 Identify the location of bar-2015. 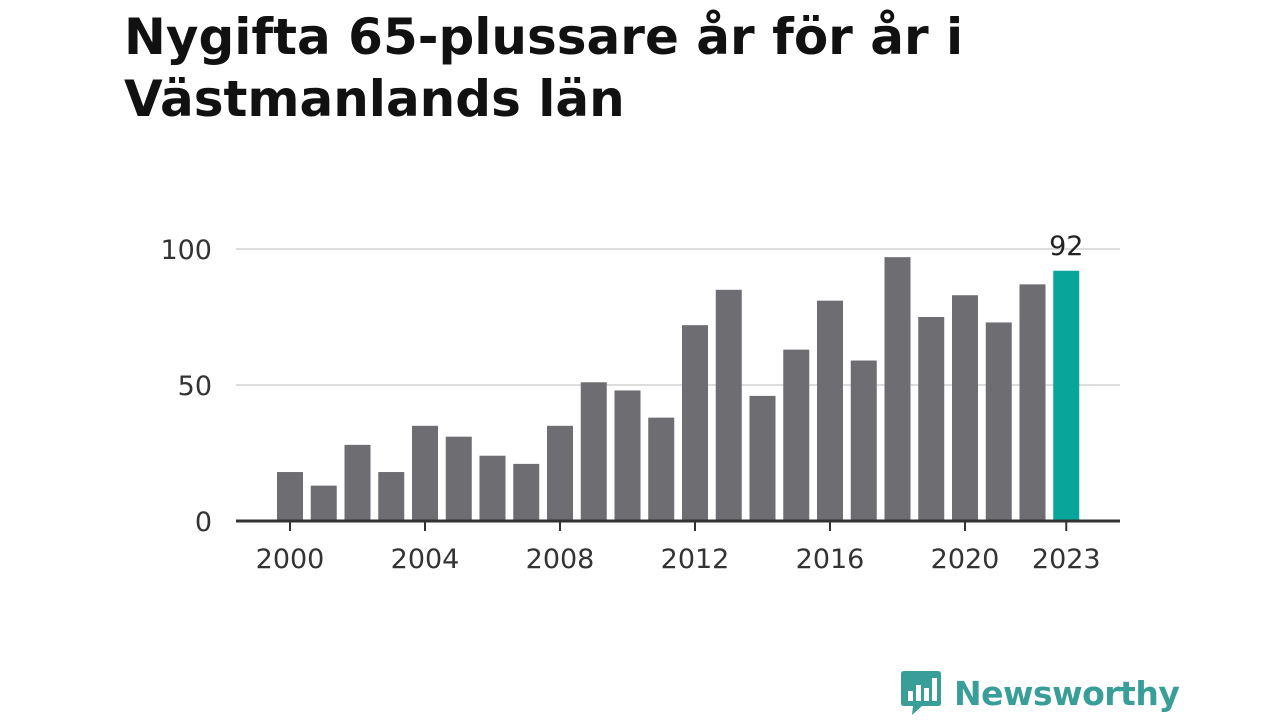
(796, 435).